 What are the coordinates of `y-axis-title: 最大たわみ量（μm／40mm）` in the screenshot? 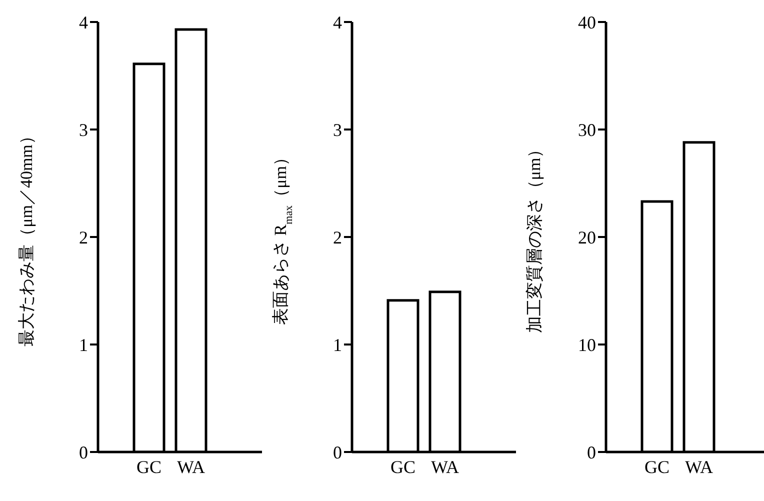 It's located at (26, 237).